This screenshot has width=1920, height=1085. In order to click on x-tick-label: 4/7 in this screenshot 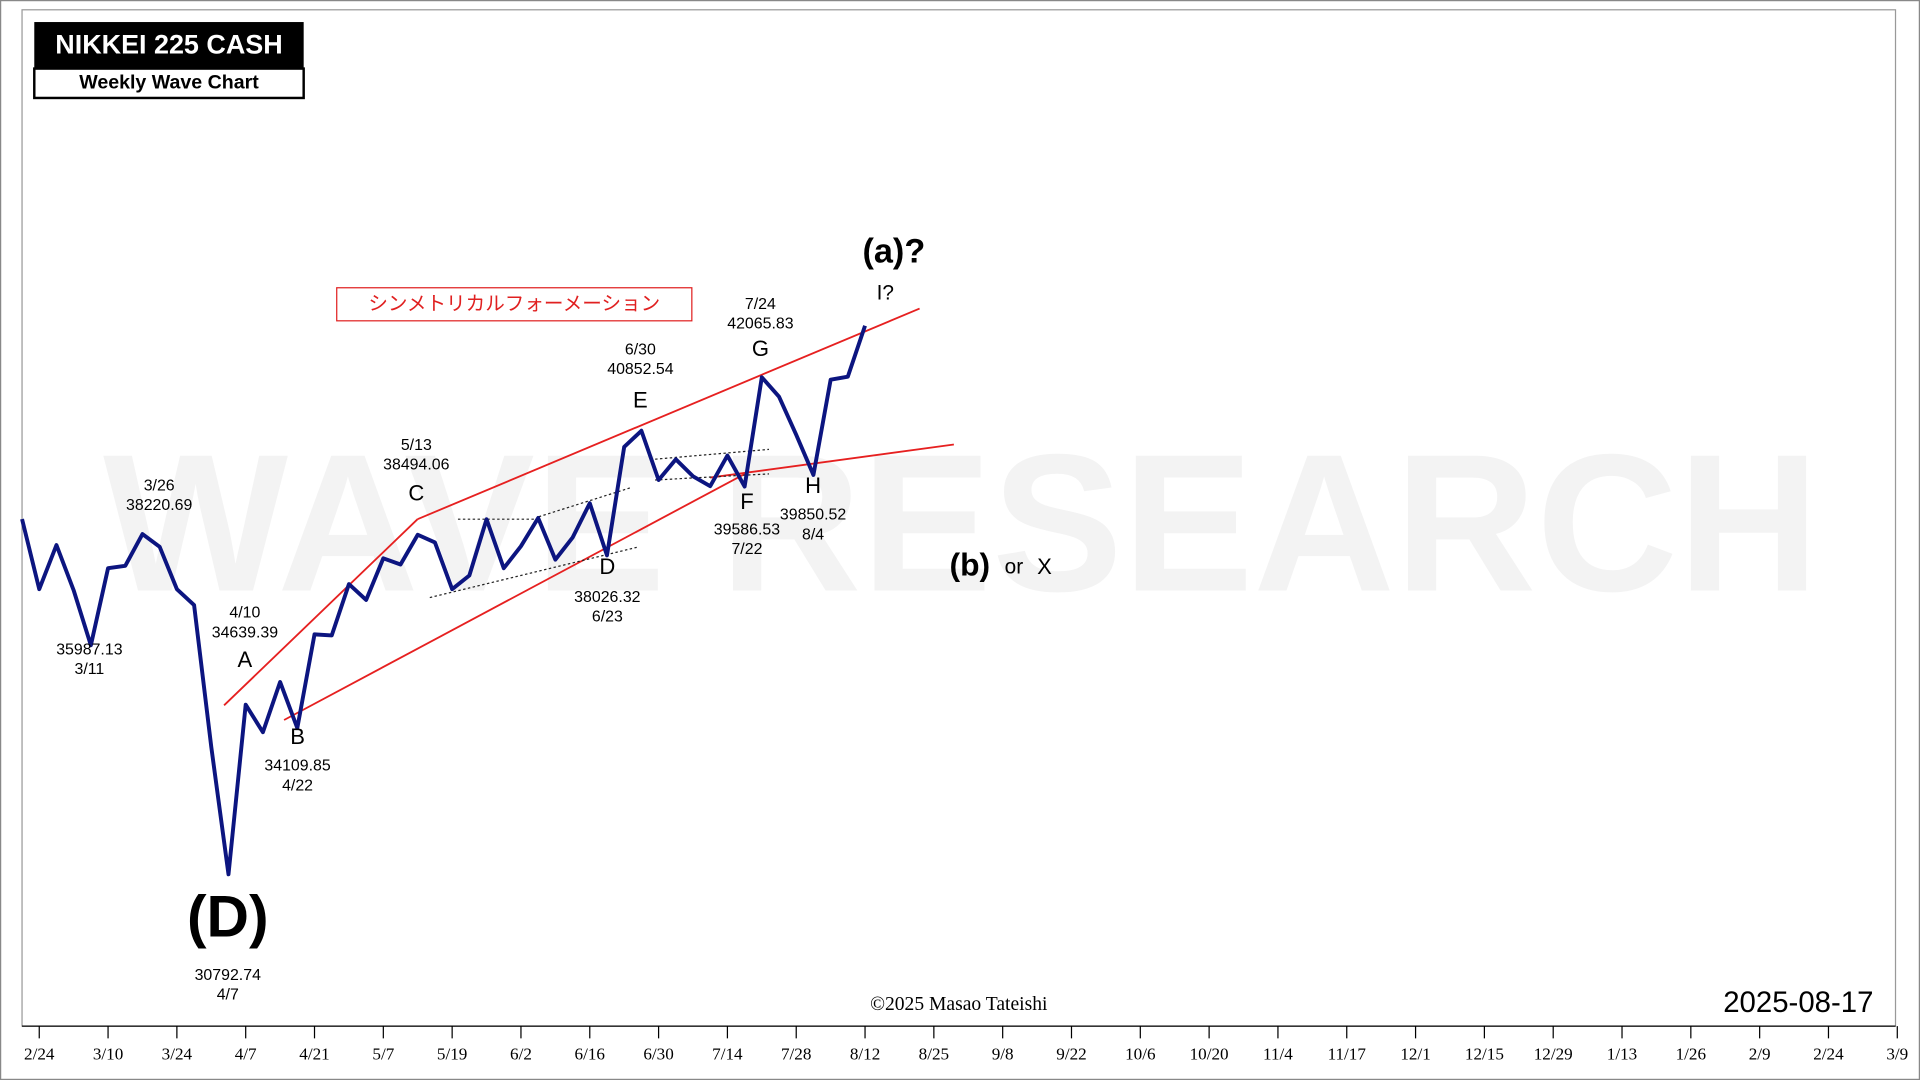, I will do `click(246, 1053)`.